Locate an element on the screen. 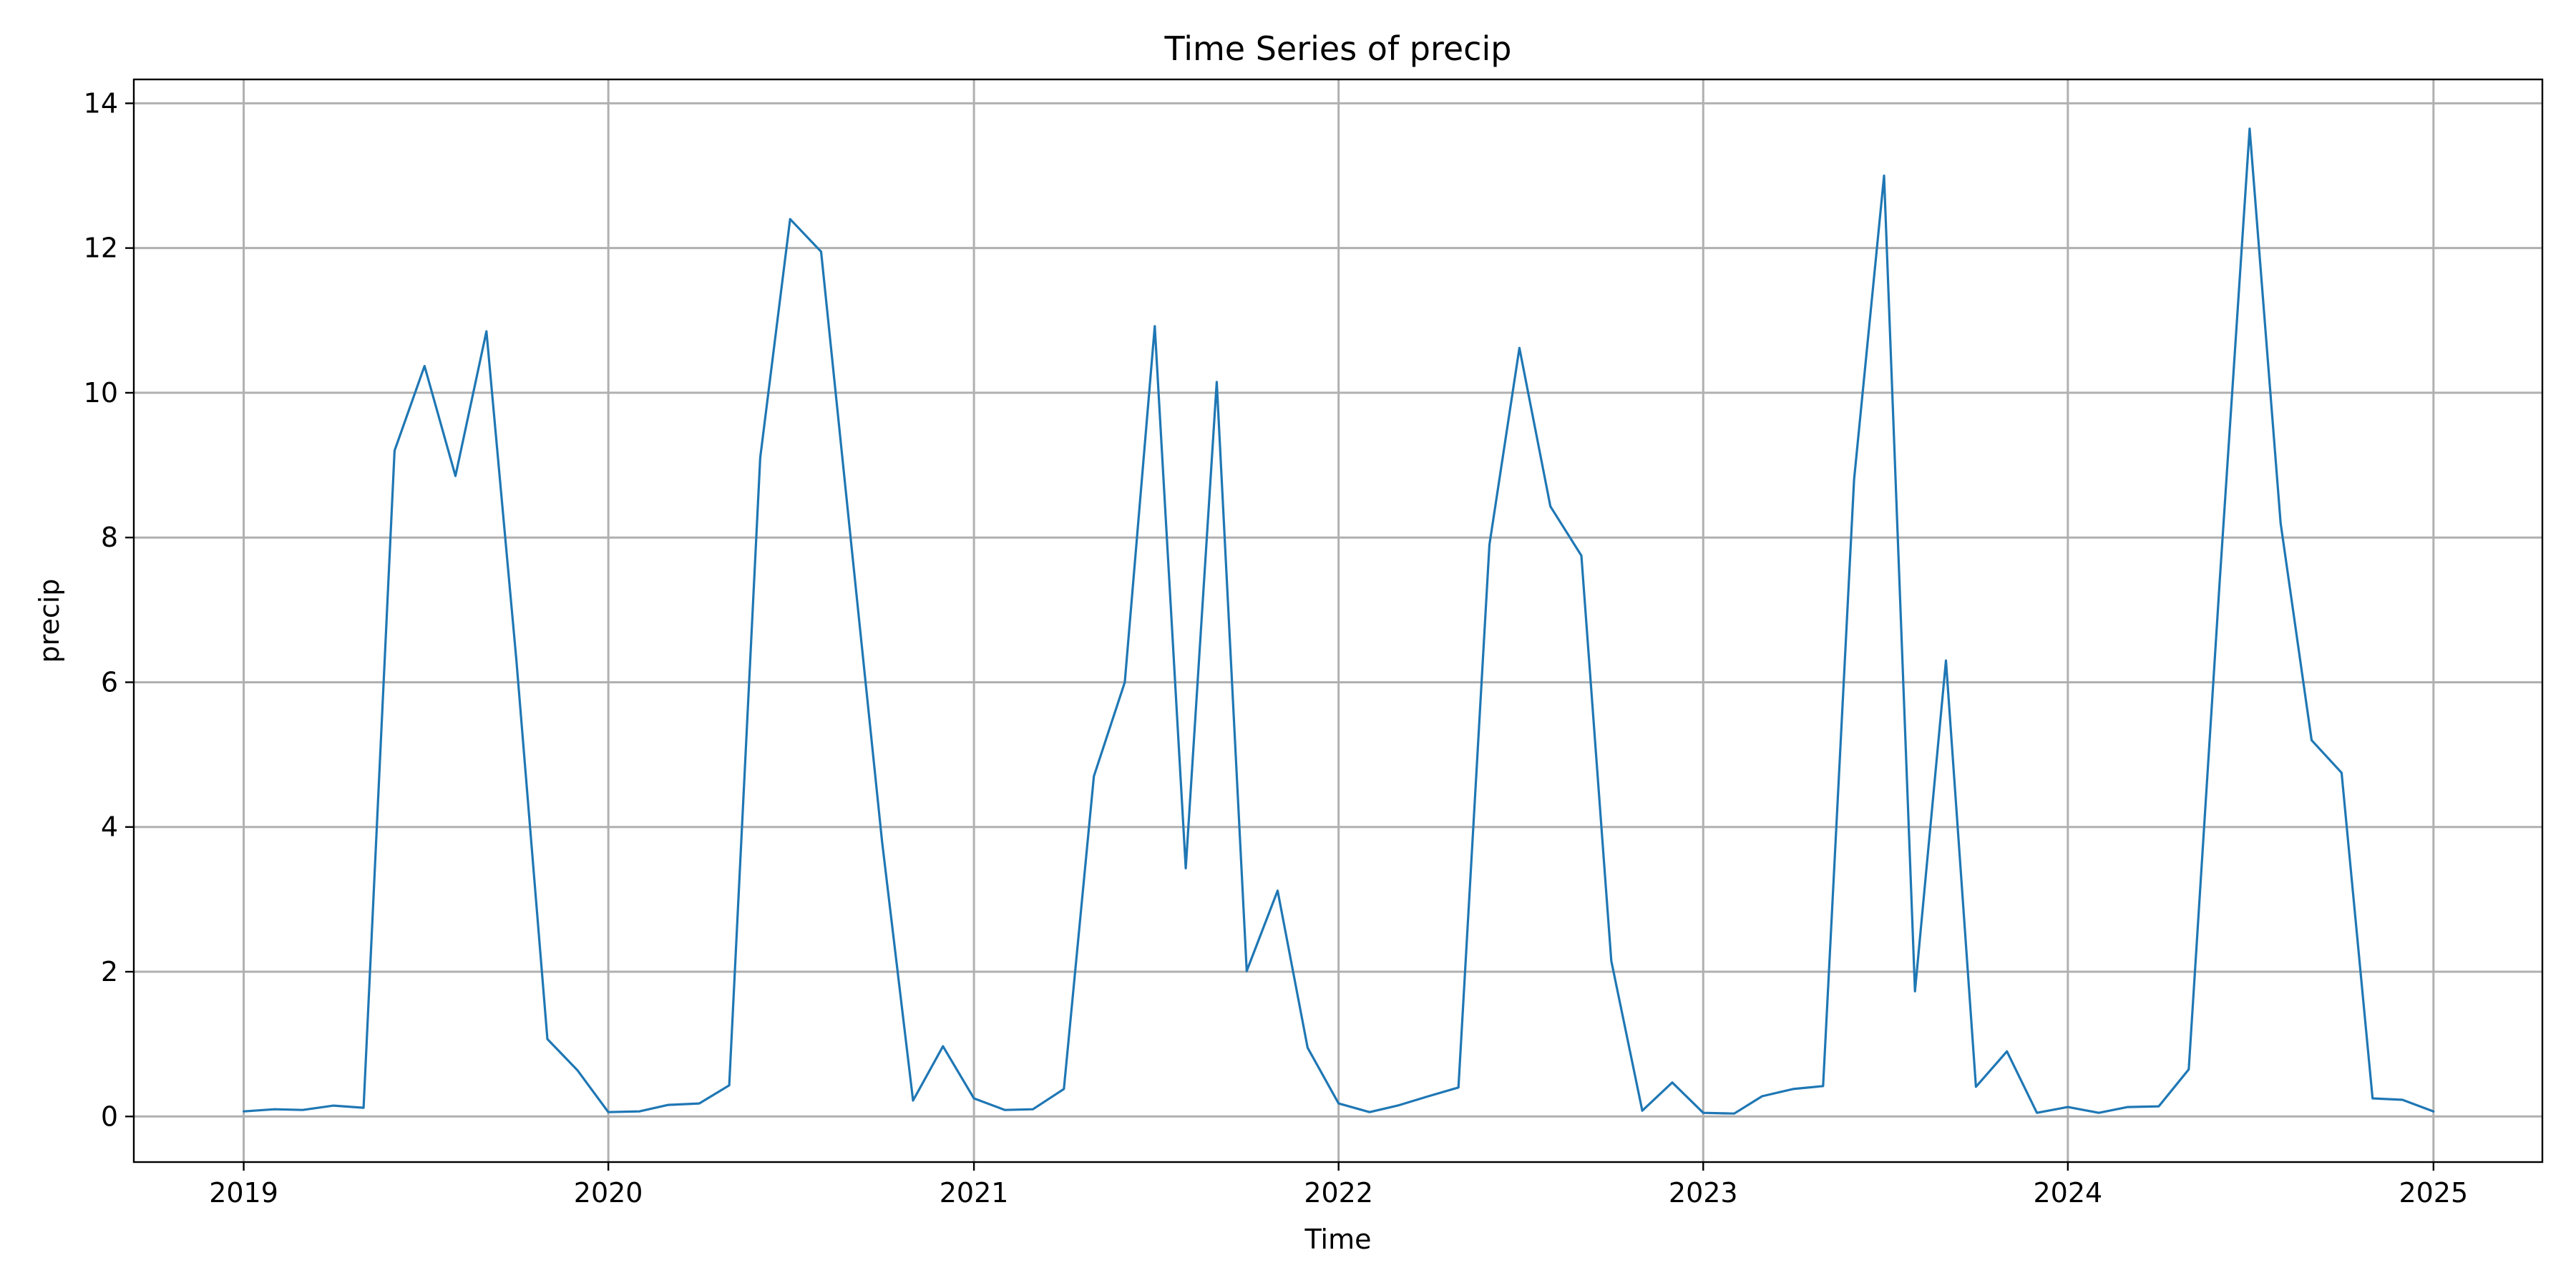 This screenshot has height=1288, width=2576. x-tick-label: 2024 is located at coordinates (2067, 1193).